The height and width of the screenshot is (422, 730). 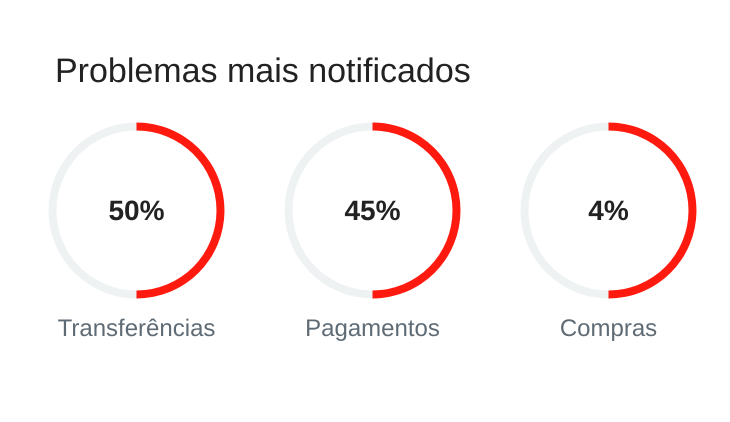 I want to click on text: 45%, so click(x=372, y=210).